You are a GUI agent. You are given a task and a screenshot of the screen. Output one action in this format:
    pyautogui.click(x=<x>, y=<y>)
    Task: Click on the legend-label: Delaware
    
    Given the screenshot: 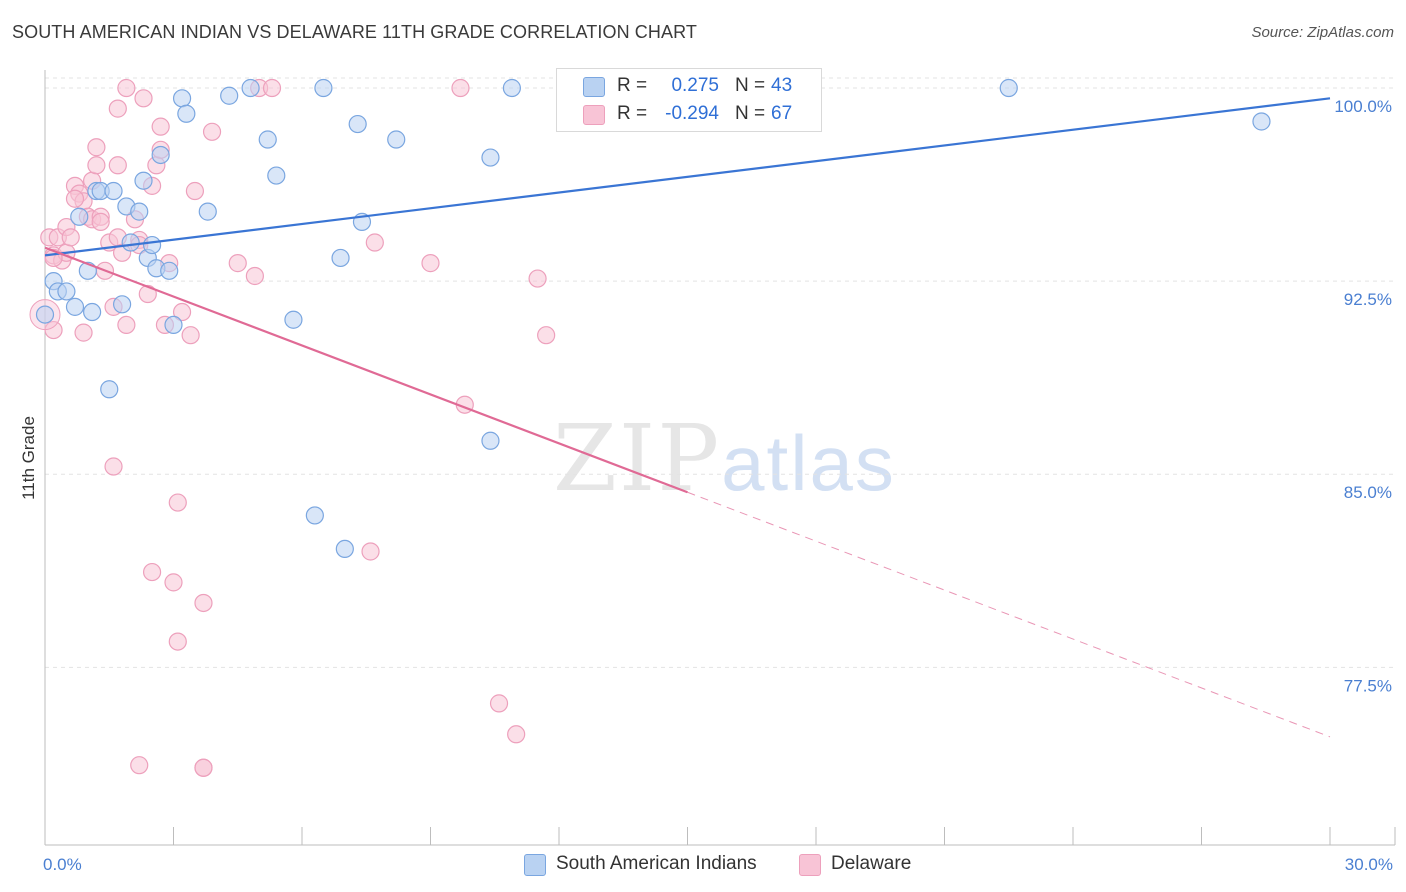 What is the action you would take?
    pyautogui.click(x=871, y=863)
    